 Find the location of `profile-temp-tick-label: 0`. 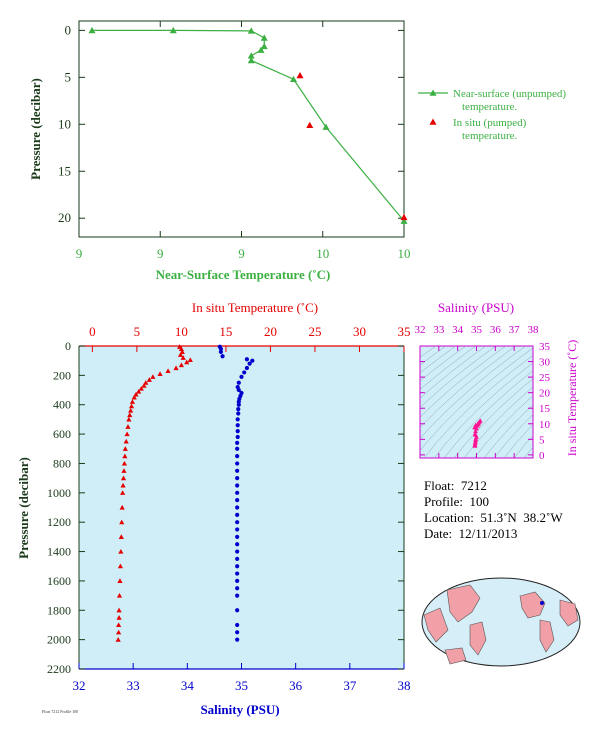

profile-temp-tick-label: 0 is located at coordinates (92, 331).